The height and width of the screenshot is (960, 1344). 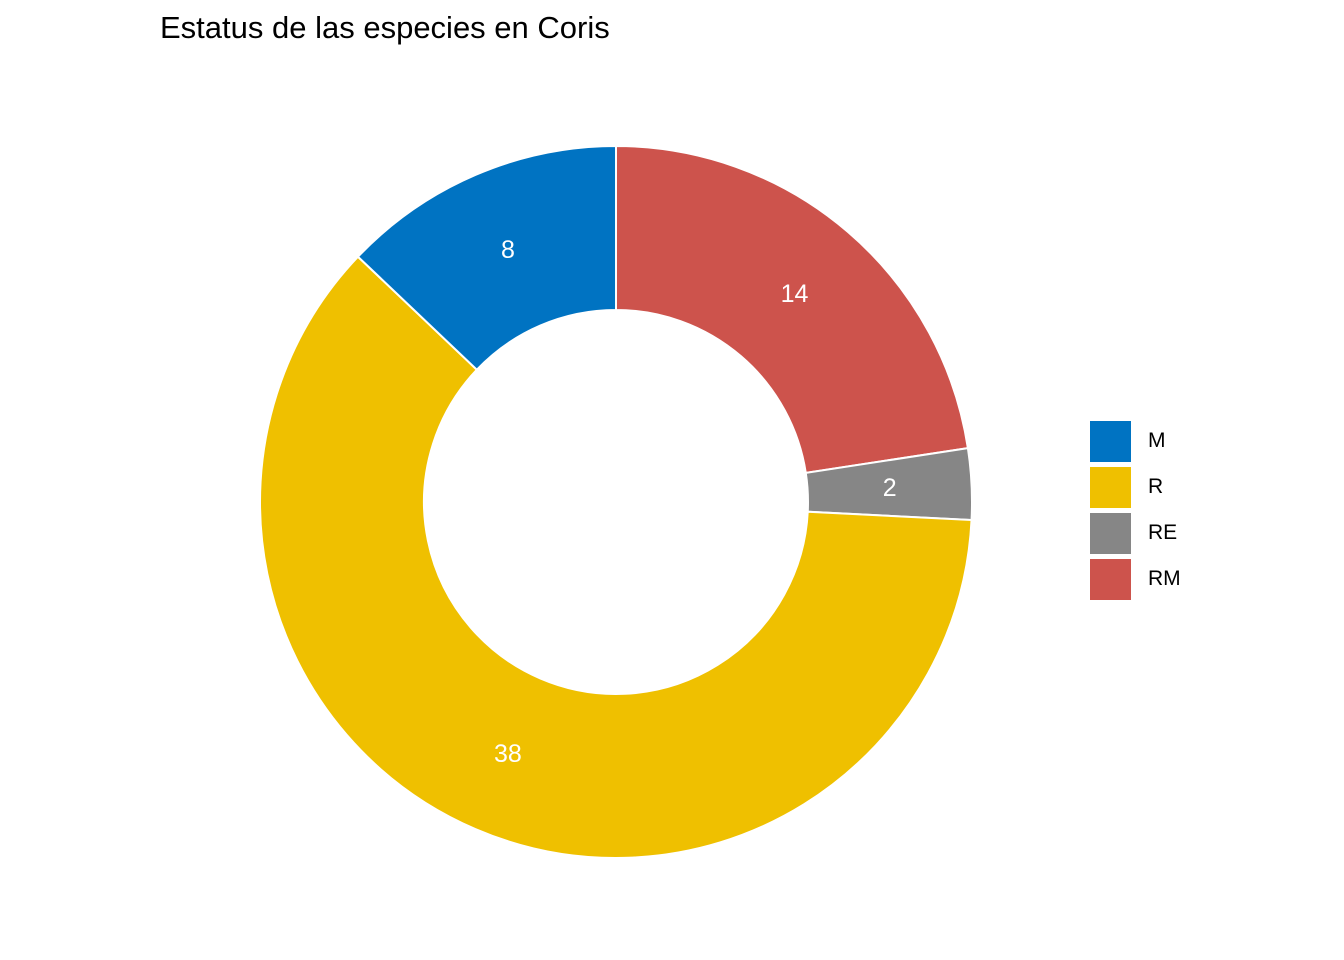 I want to click on legend-label: RE, so click(x=1163, y=532).